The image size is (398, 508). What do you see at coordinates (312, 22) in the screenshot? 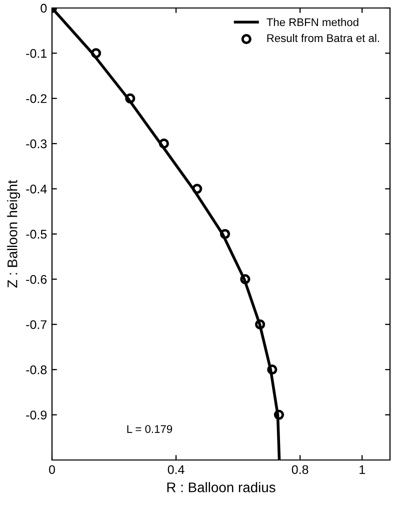
I see `legend-label: The RBFN method` at bounding box center [312, 22].